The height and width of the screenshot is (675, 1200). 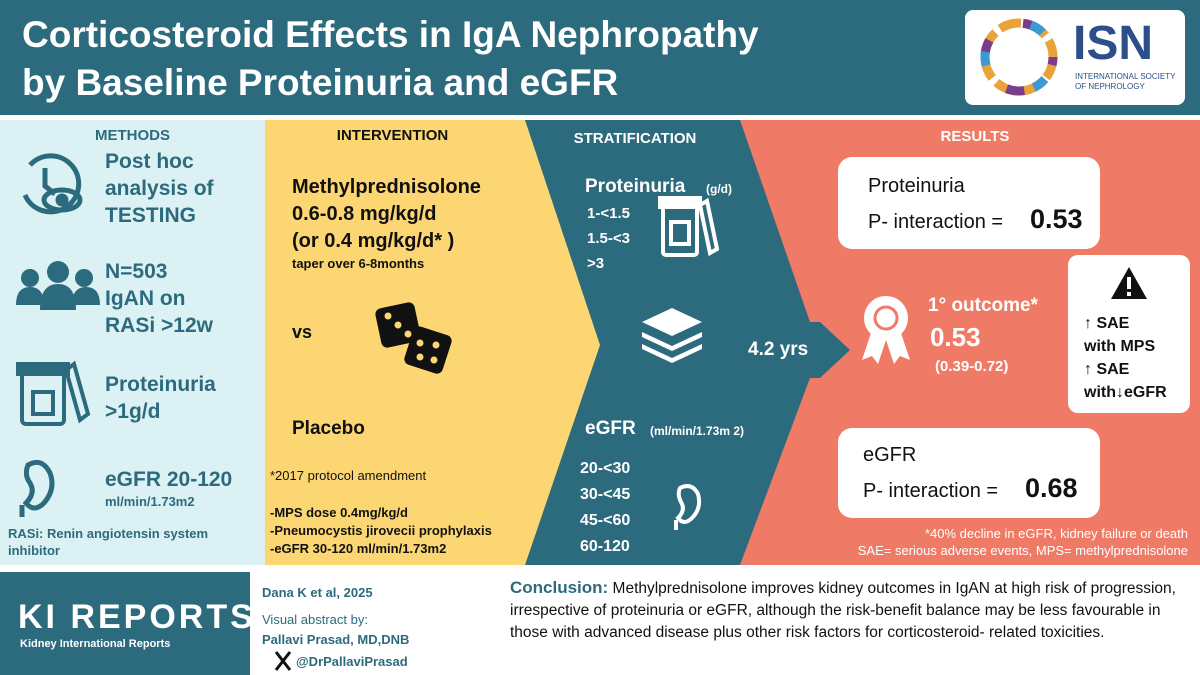 I want to click on method-text: N=503, so click(x=136, y=271).